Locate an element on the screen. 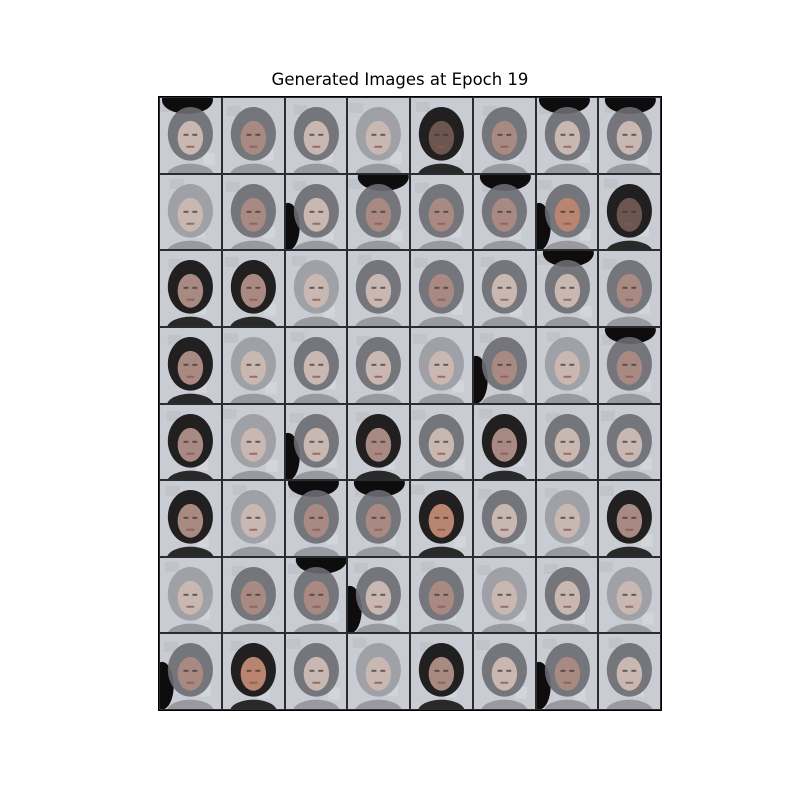 The height and width of the screenshot is (800, 800). figure-title: Generated Images at Epoch 19 is located at coordinates (400, 79).